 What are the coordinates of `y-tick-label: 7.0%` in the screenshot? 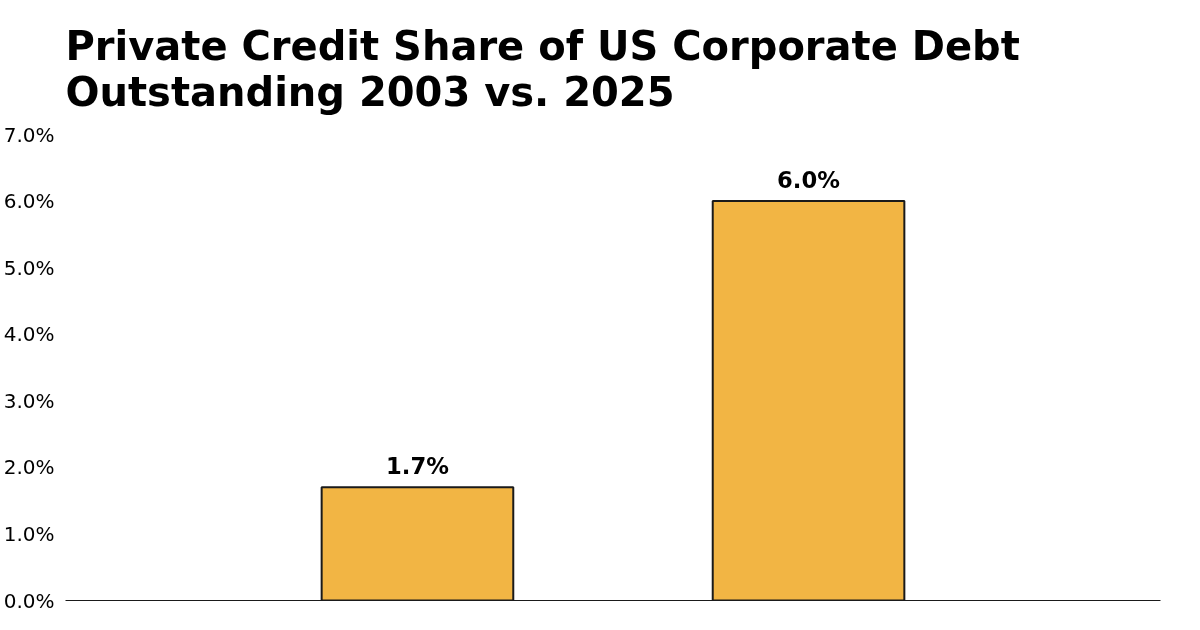 It's located at (29, 134).